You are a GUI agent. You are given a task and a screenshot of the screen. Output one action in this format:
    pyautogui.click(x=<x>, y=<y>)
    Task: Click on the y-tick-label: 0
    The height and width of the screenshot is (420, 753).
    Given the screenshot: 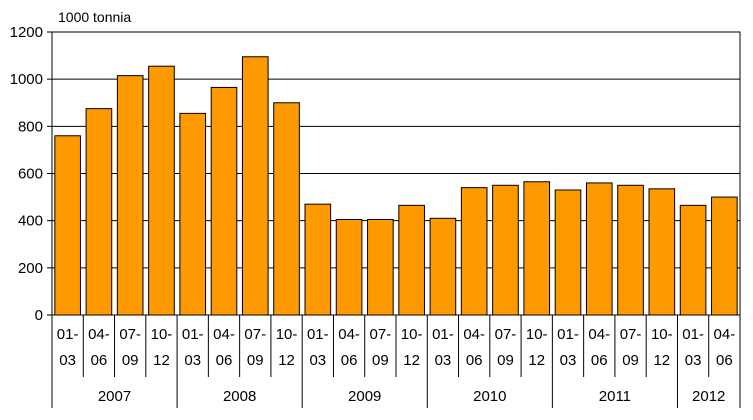 What is the action you would take?
    pyautogui.click(x=39, y=315)
    